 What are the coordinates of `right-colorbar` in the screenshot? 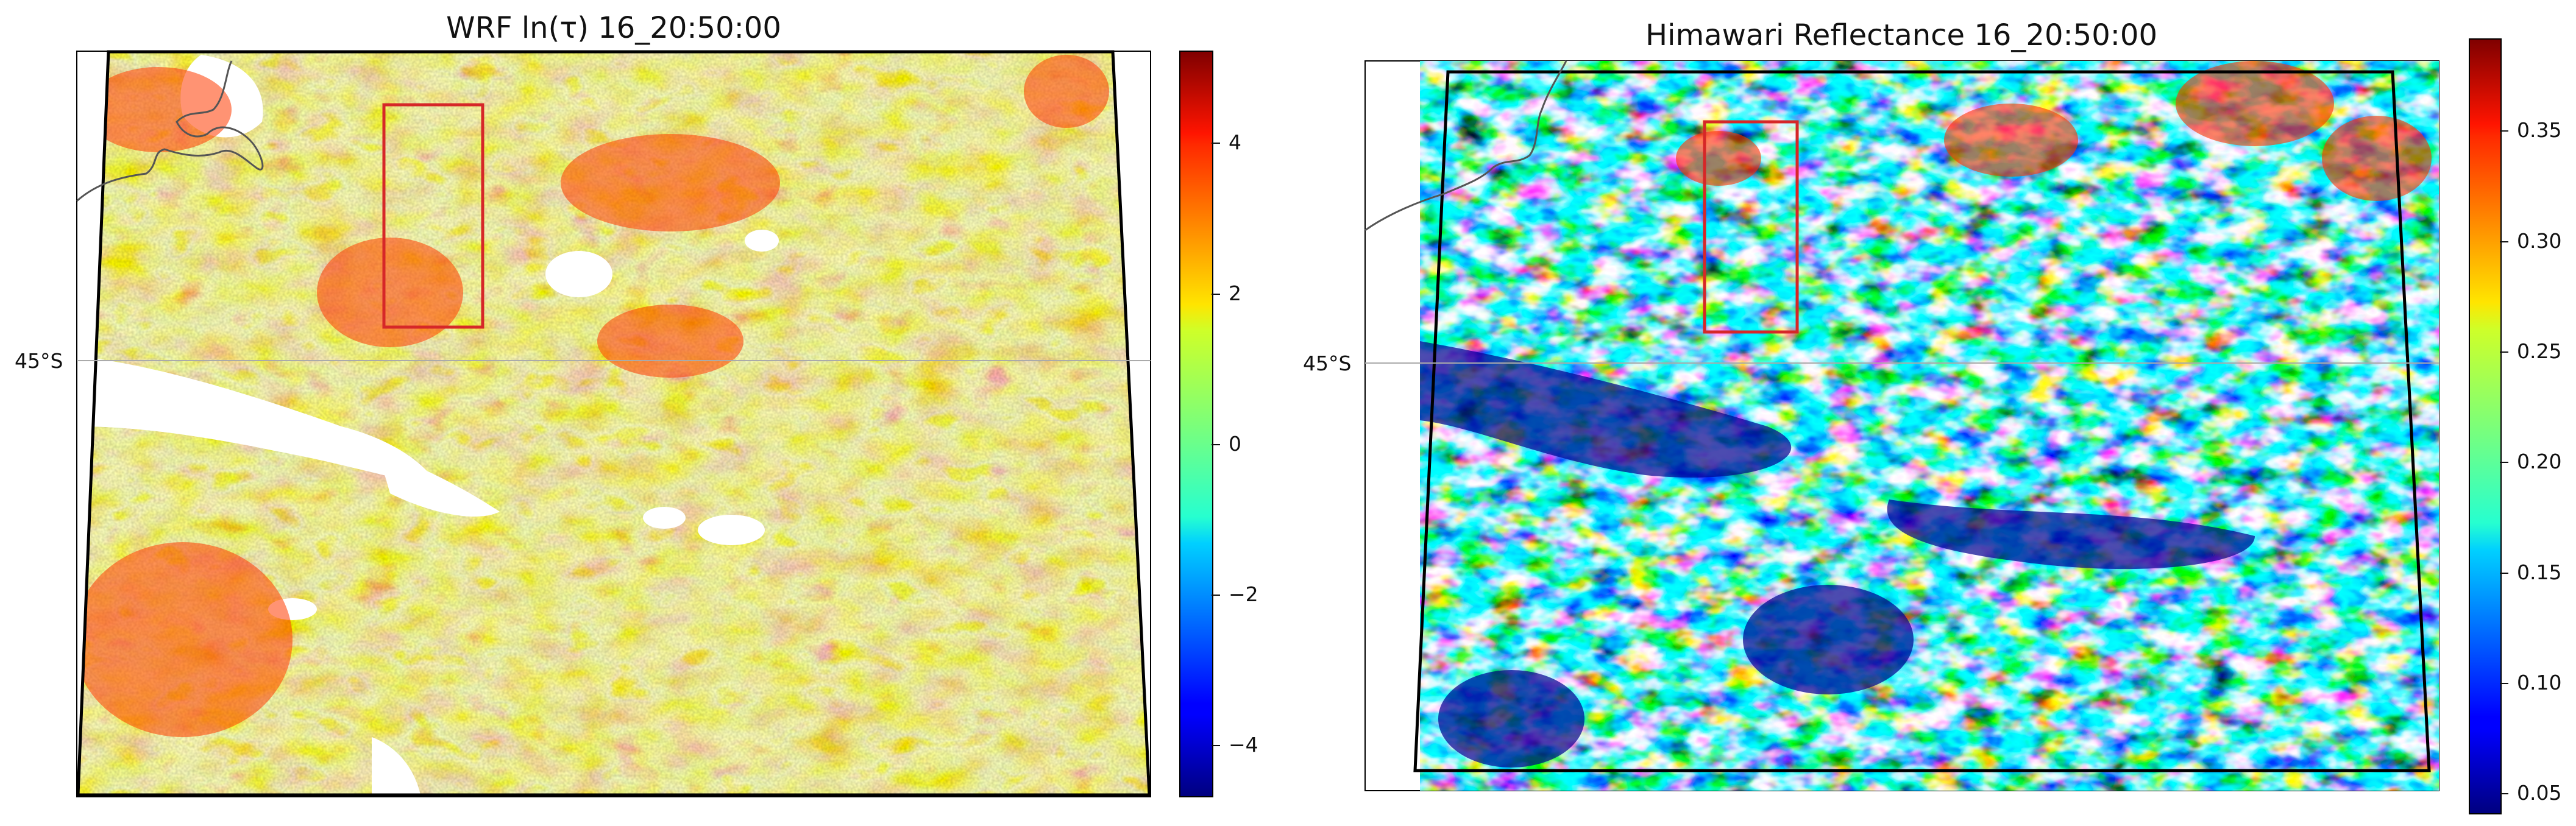 It's located at (2486, 426).